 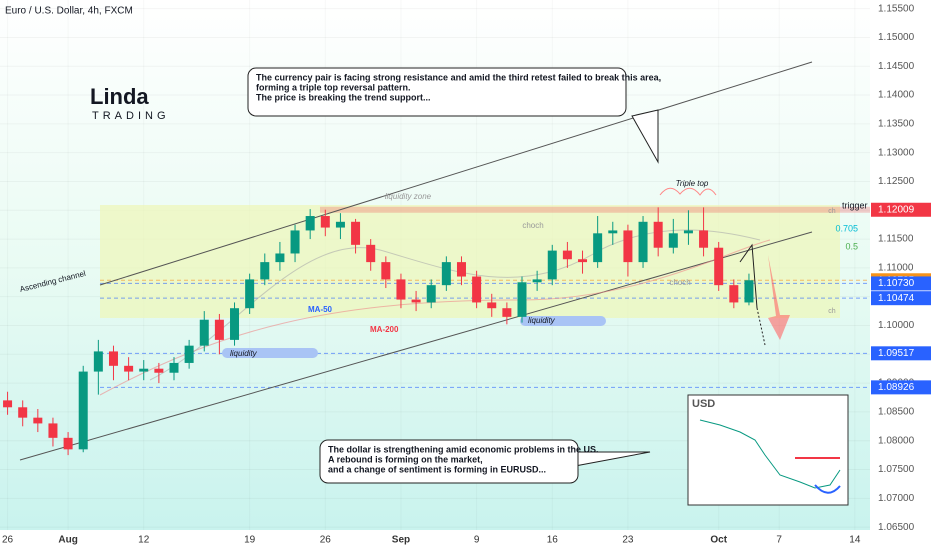 I want to click on y-tick-label: 1.14500, so click(x=896, y=66).